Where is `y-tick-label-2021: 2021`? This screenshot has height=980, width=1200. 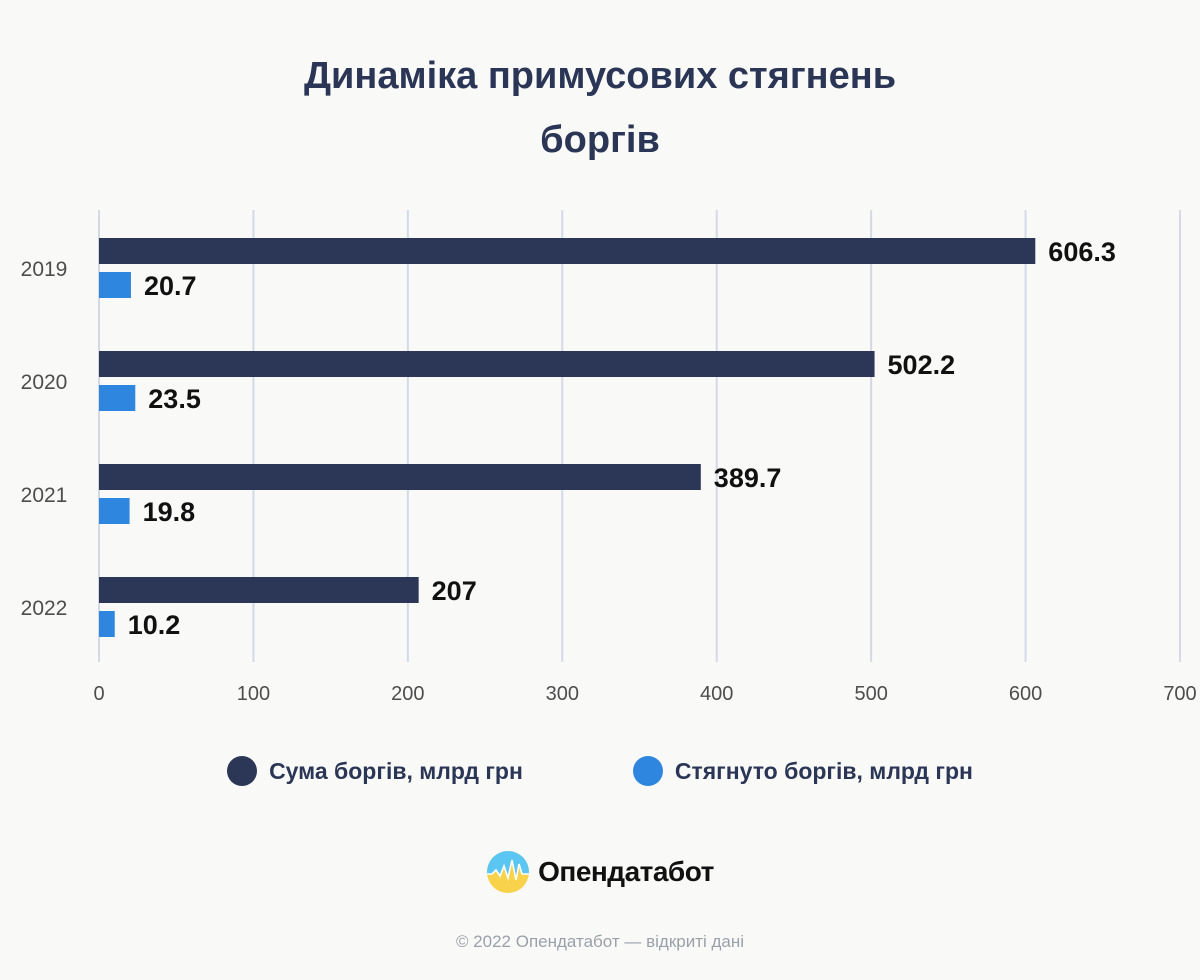 y-tick-label-2021: 2021 is located at coordinates (44, 495).